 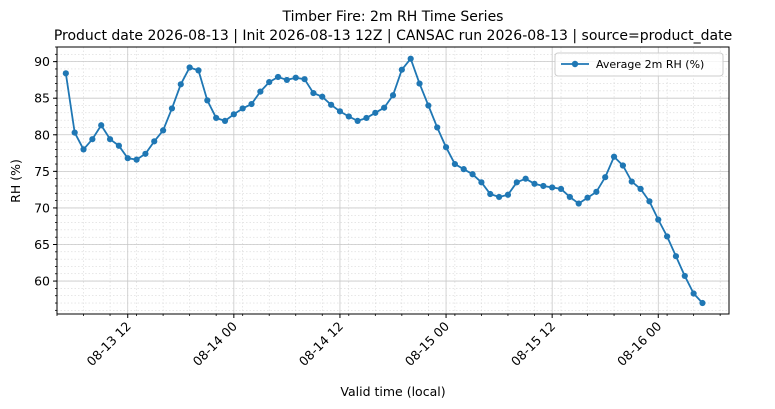 What do you see at coordinates (15, 181) in the screenshot?
I see `y-axis-label: RH (%)` at bounding box center [15, 181].